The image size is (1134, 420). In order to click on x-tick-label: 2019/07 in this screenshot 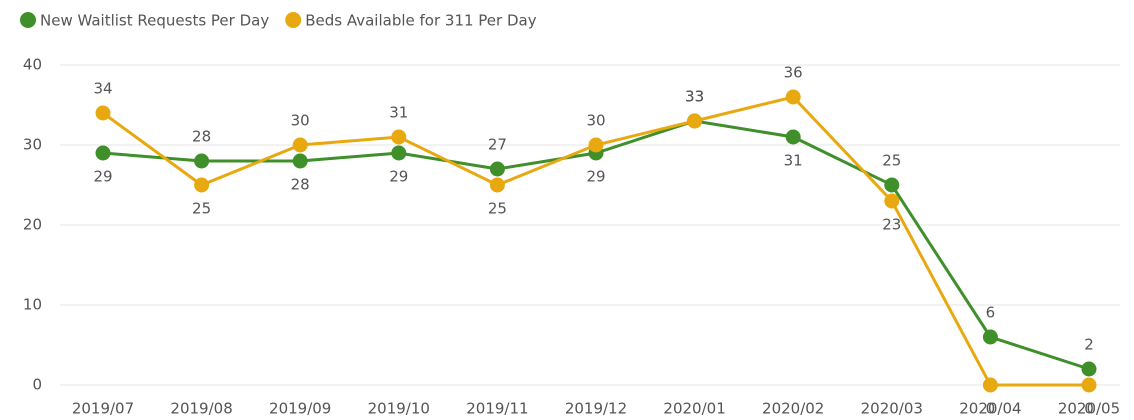, I will do `click(103, 409)`.